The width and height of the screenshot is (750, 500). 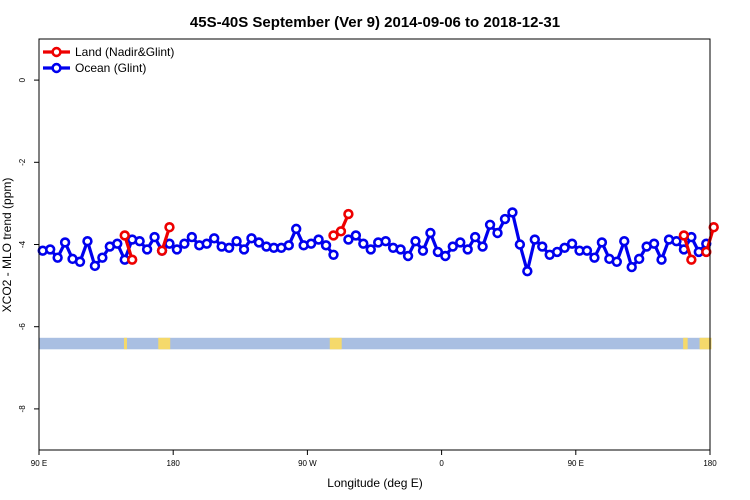 I want to click on series-layer, so click(x=378, y=242).